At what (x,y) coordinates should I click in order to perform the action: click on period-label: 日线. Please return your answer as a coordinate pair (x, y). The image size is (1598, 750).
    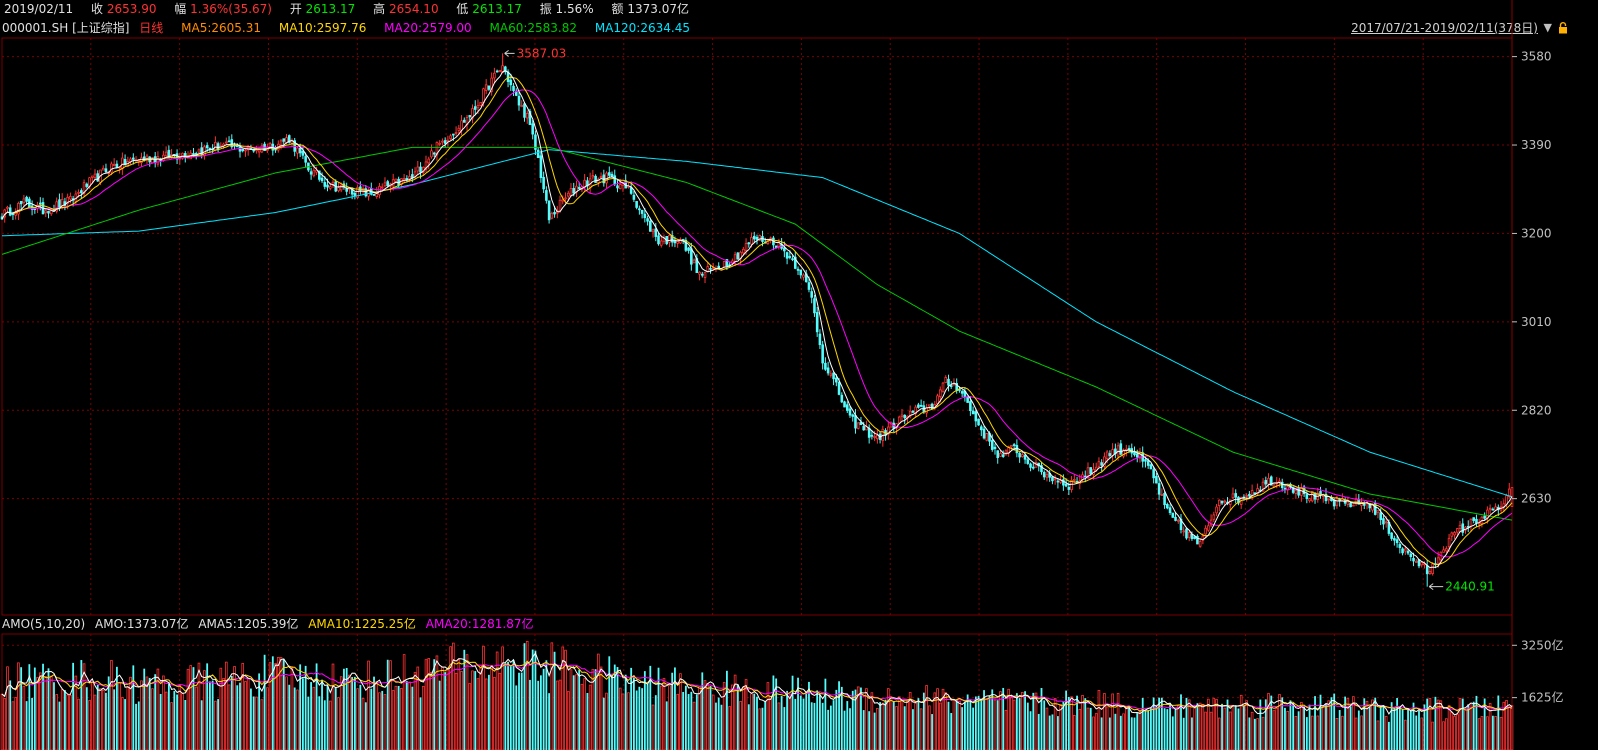
    Looking at the image, I should click on (151, 28).